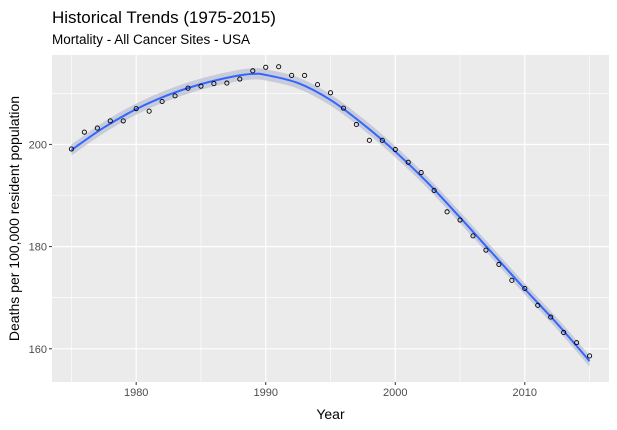  I want to click on x-tick-label: 1980, so click(136, 393).